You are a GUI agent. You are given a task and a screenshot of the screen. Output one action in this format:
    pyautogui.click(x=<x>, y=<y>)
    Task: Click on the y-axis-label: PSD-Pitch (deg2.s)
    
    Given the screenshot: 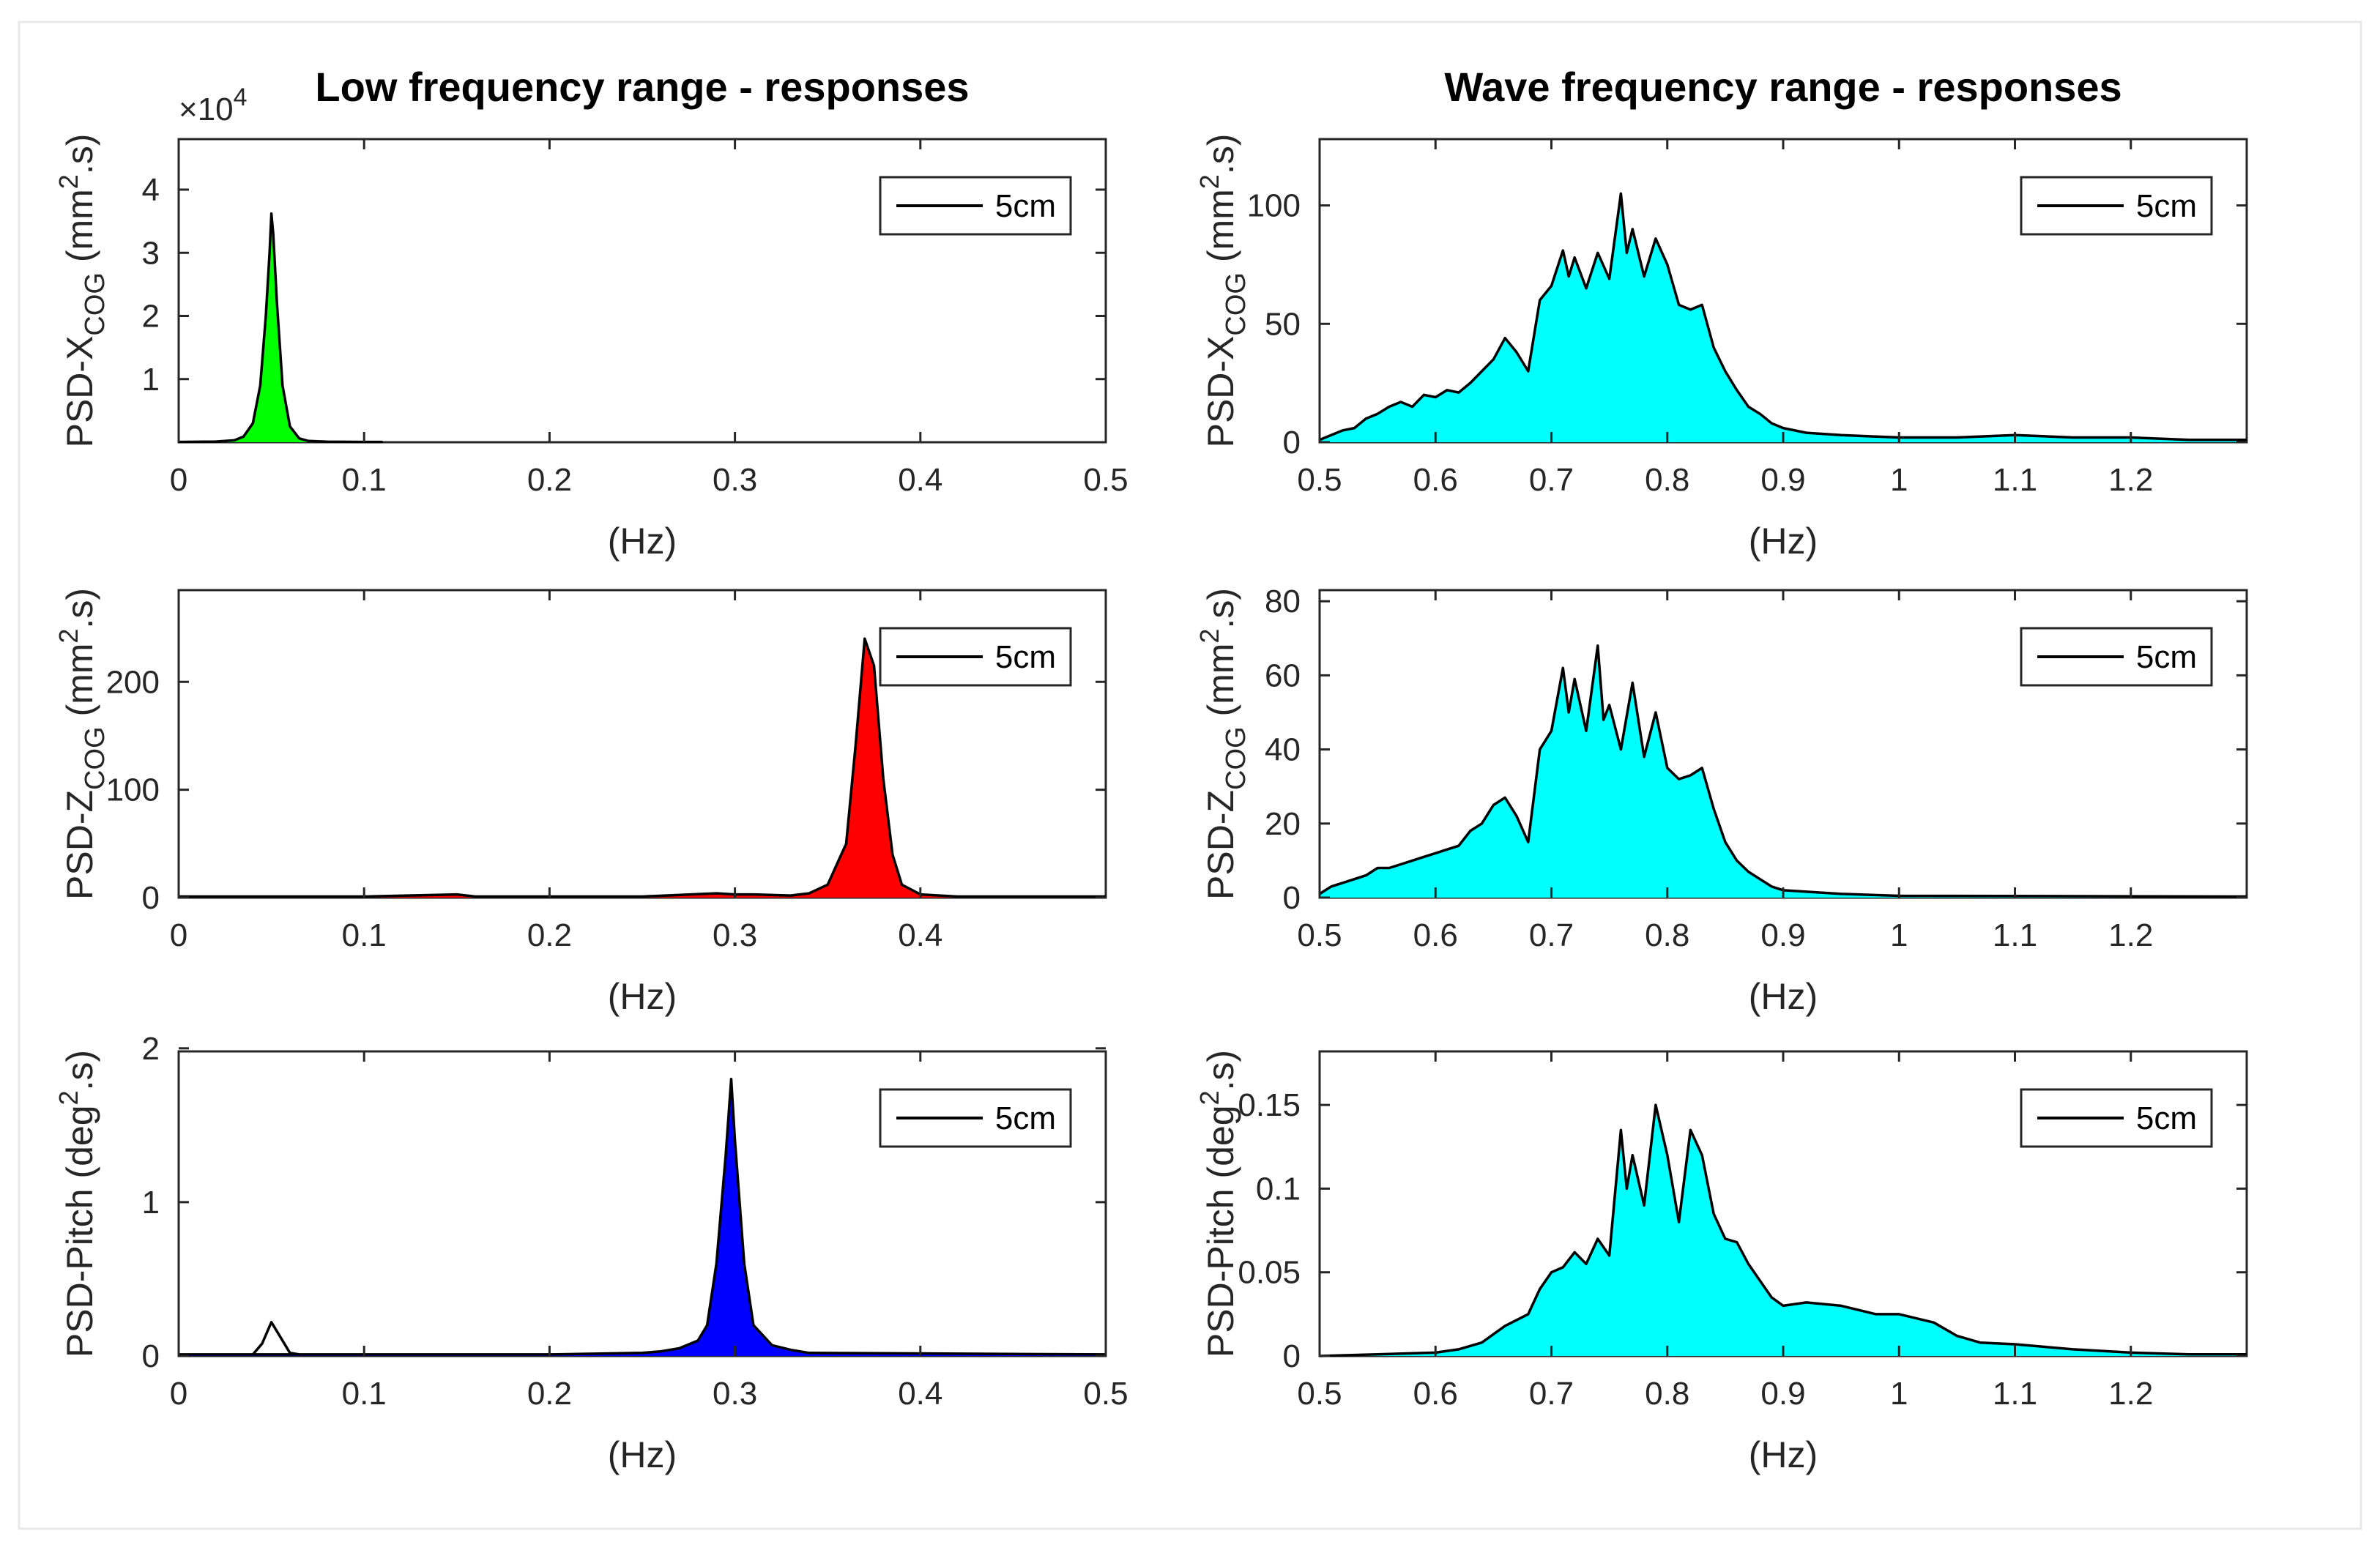 What is the action you would take?
    pyautogui.click(x=1217, y=1203)
    